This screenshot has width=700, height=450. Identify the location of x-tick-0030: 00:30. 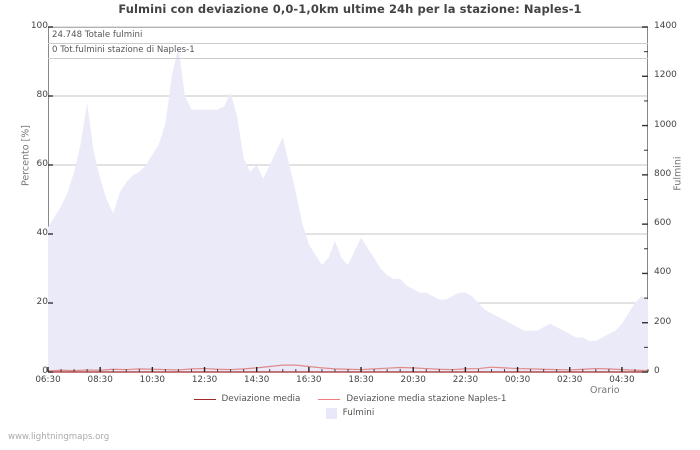
(517, 380).